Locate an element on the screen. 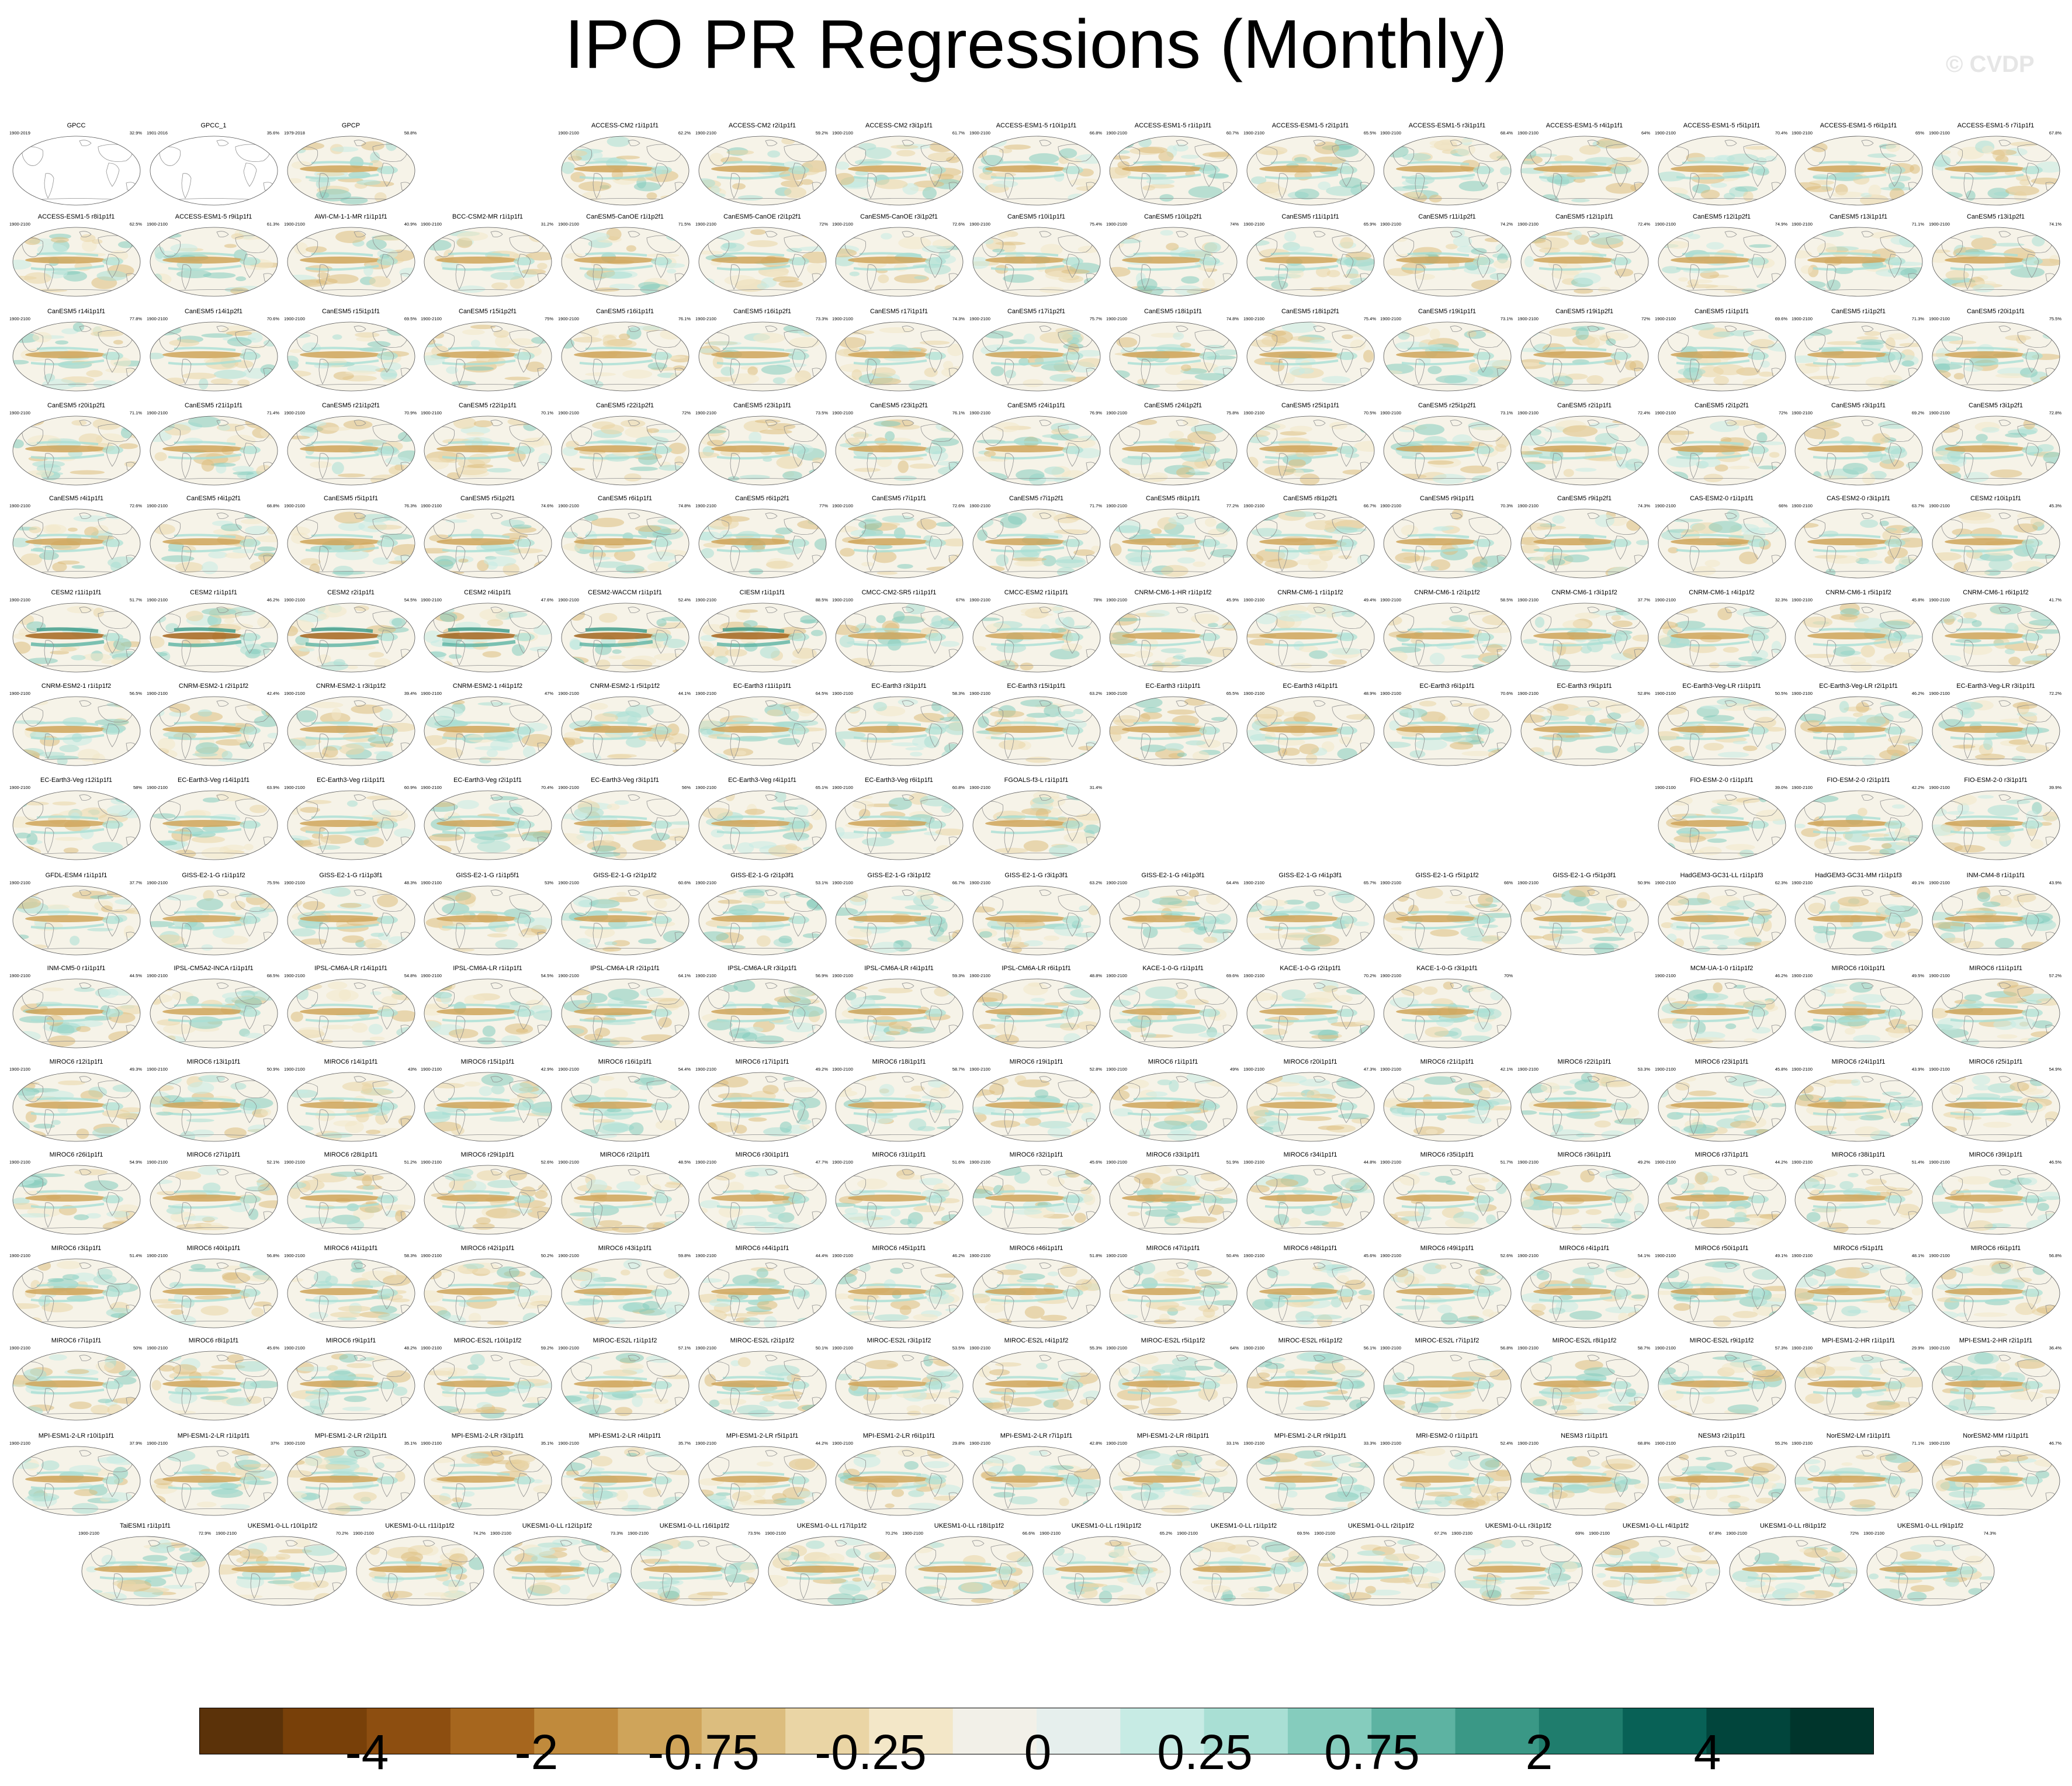 This screenshot has height=1786, width=2072. panel-title: CanESM5 r13i1p2f1 is located at coordinates (1996, 216).